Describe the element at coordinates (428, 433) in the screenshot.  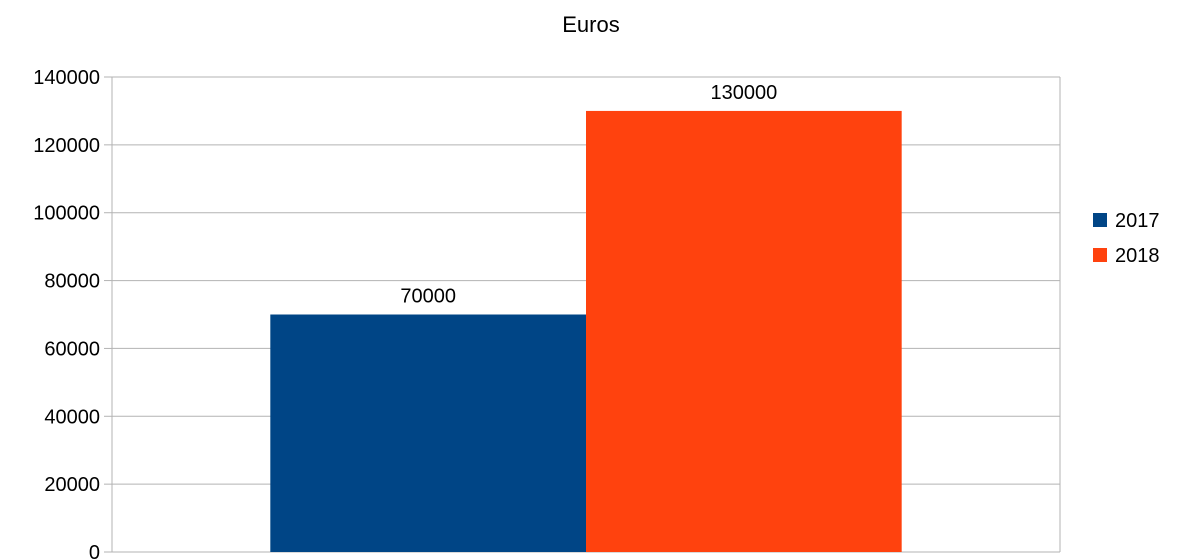
I see `bar-2017` at that location.